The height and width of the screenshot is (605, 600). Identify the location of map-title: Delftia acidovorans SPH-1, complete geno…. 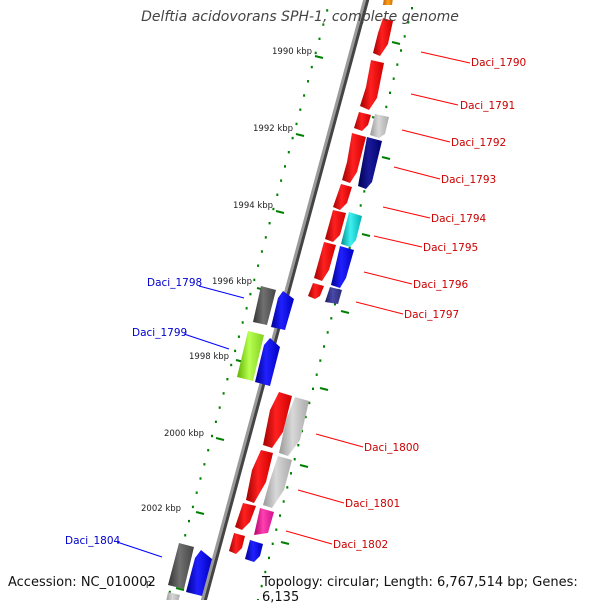
(300, 17).